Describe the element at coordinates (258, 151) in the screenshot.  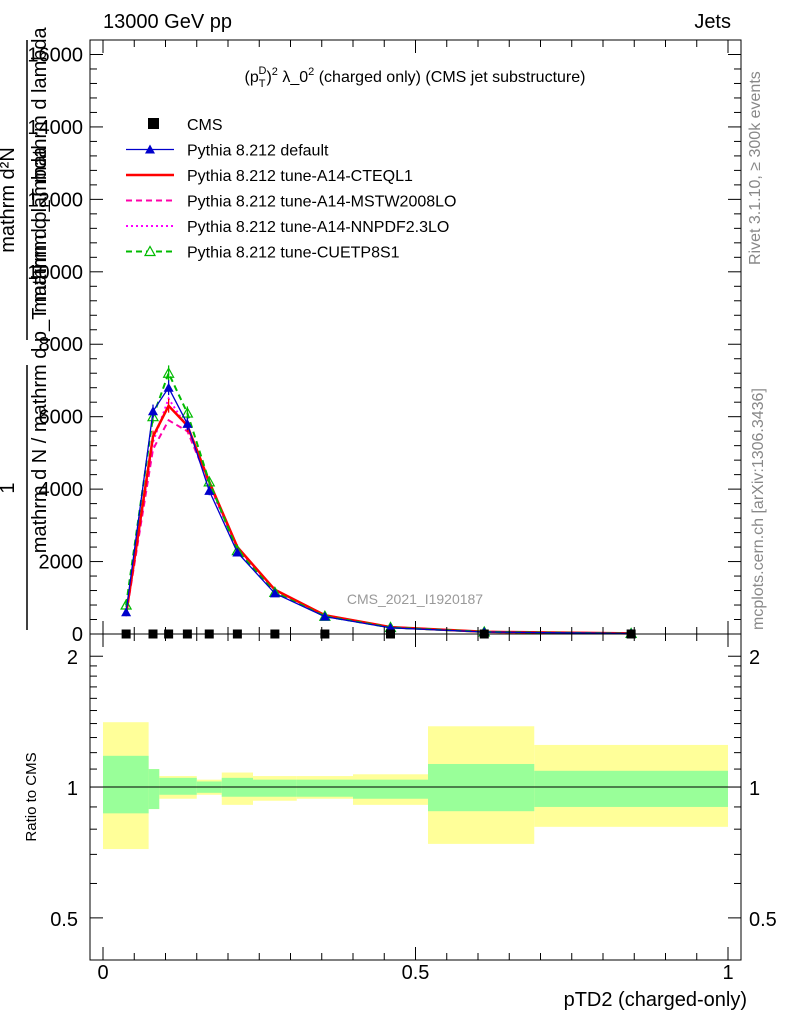
I see `legend-label: Pythia 8.212 default` at that location.